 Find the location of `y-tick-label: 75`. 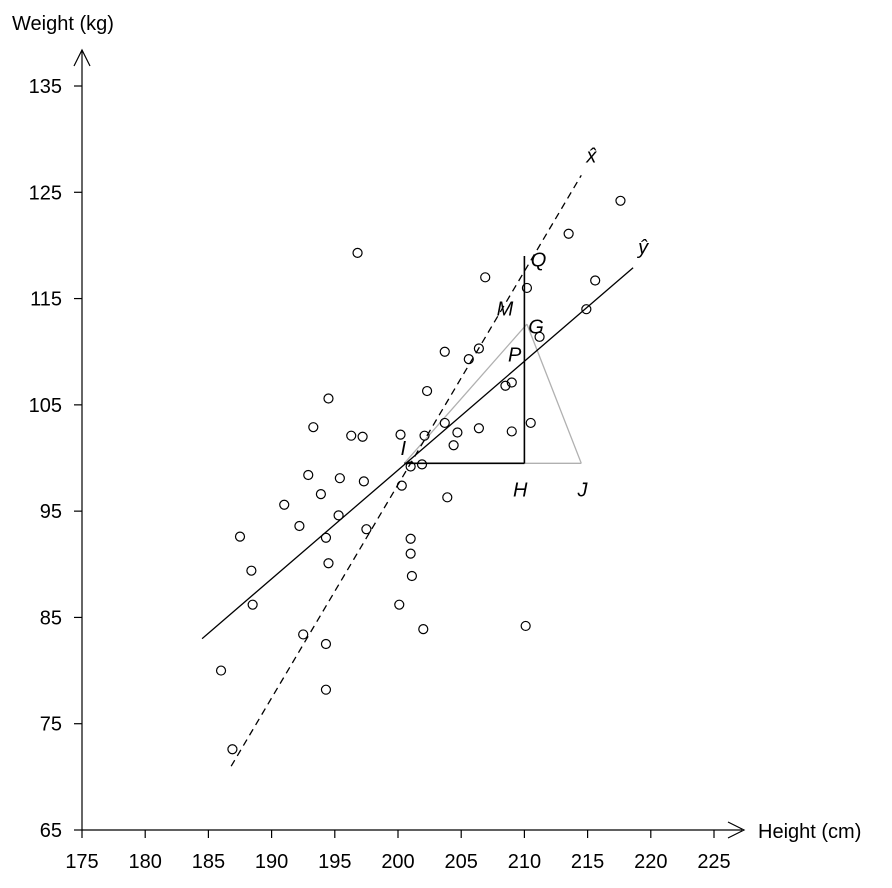

y-tick-label: 75 is located at coordinates (51, 725).